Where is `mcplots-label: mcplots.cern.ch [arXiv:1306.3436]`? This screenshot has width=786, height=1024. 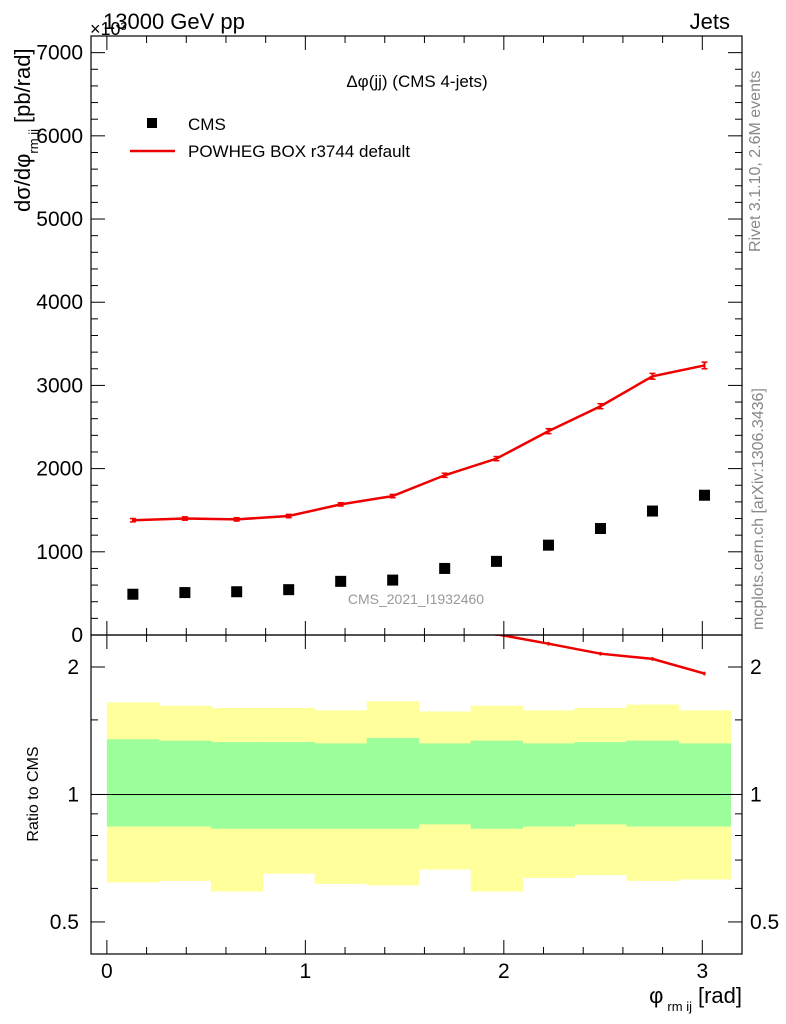 mcplots-label: mcplots.cern.ch [arXiv:1306.3436] is located at coordinates (758, 509).